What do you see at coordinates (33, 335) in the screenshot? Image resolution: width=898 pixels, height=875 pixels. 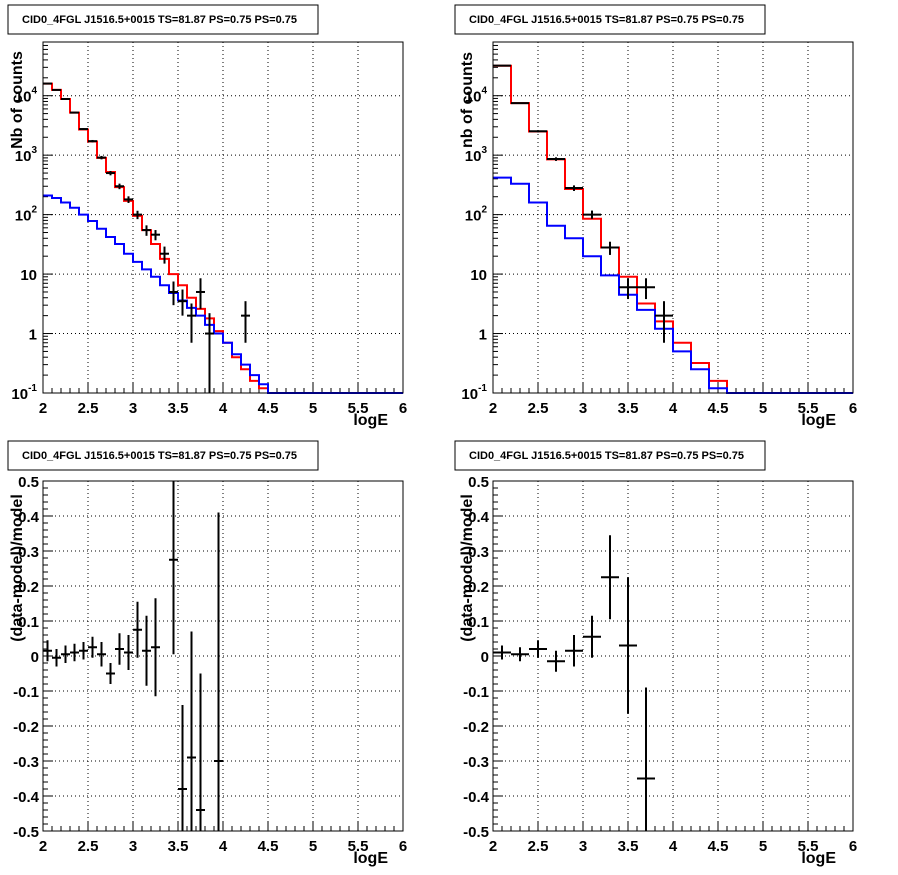 I see `y-tick-label: 1` at bounding box center [33, 335].